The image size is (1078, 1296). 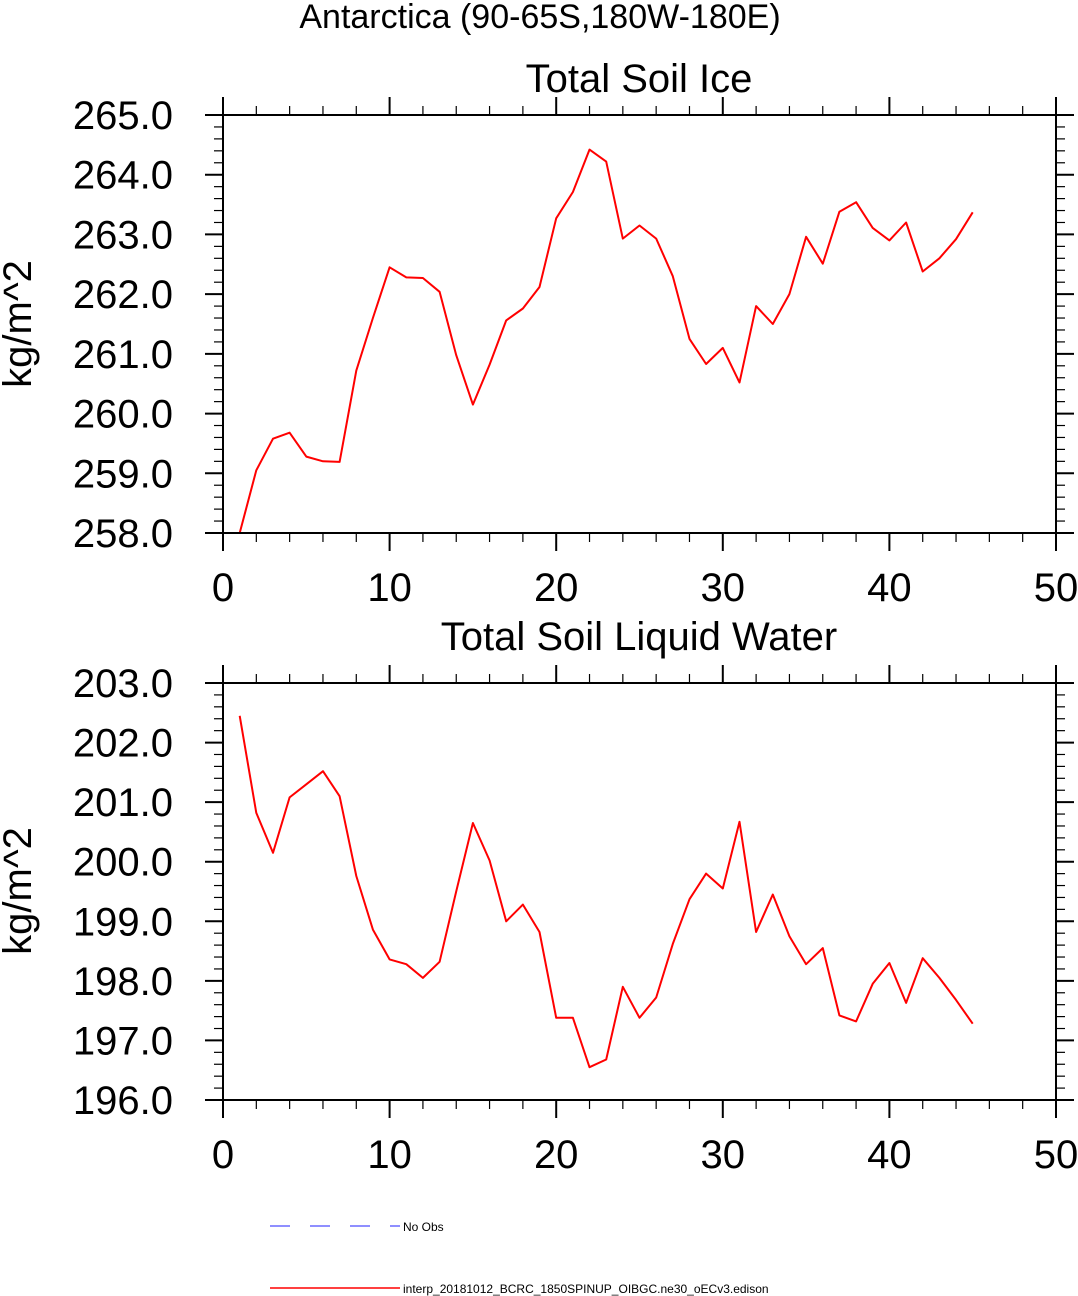 I want to click on y-tick-label: 196.0, so click(x=123, y=1101).